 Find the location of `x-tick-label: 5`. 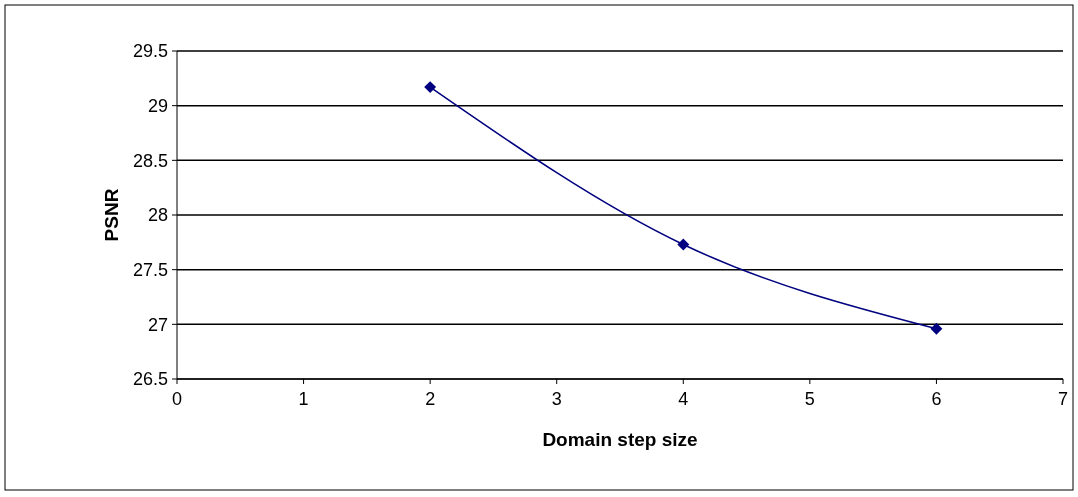

x-tick-label: 5 is located at coordinates (809, 399).